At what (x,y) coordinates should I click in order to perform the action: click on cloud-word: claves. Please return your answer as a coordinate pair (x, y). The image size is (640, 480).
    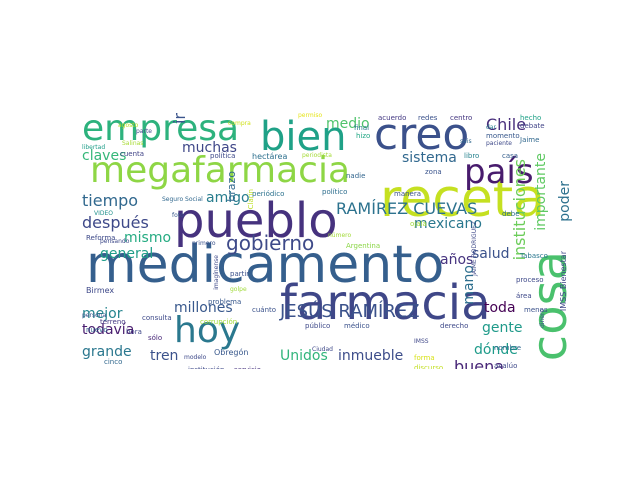
    Looking at the image, I should click on (104, 156).